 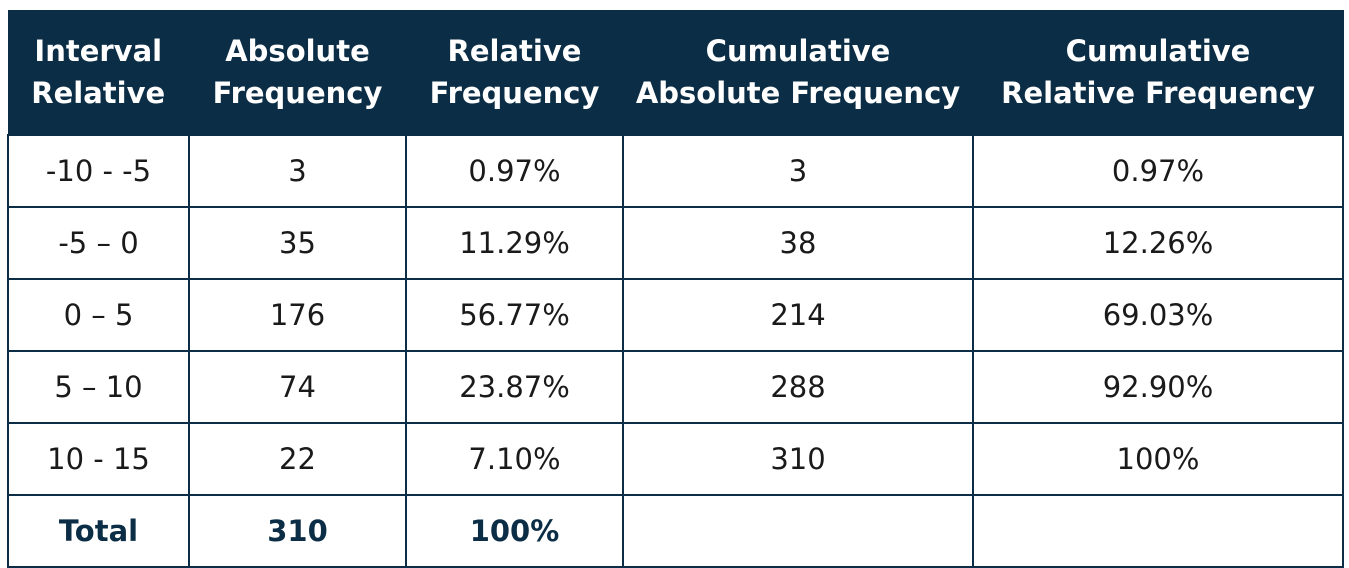 I want to click on table-row: -5 – 0 35 11.29% 38 12.26%, so click(x=675, y=243).